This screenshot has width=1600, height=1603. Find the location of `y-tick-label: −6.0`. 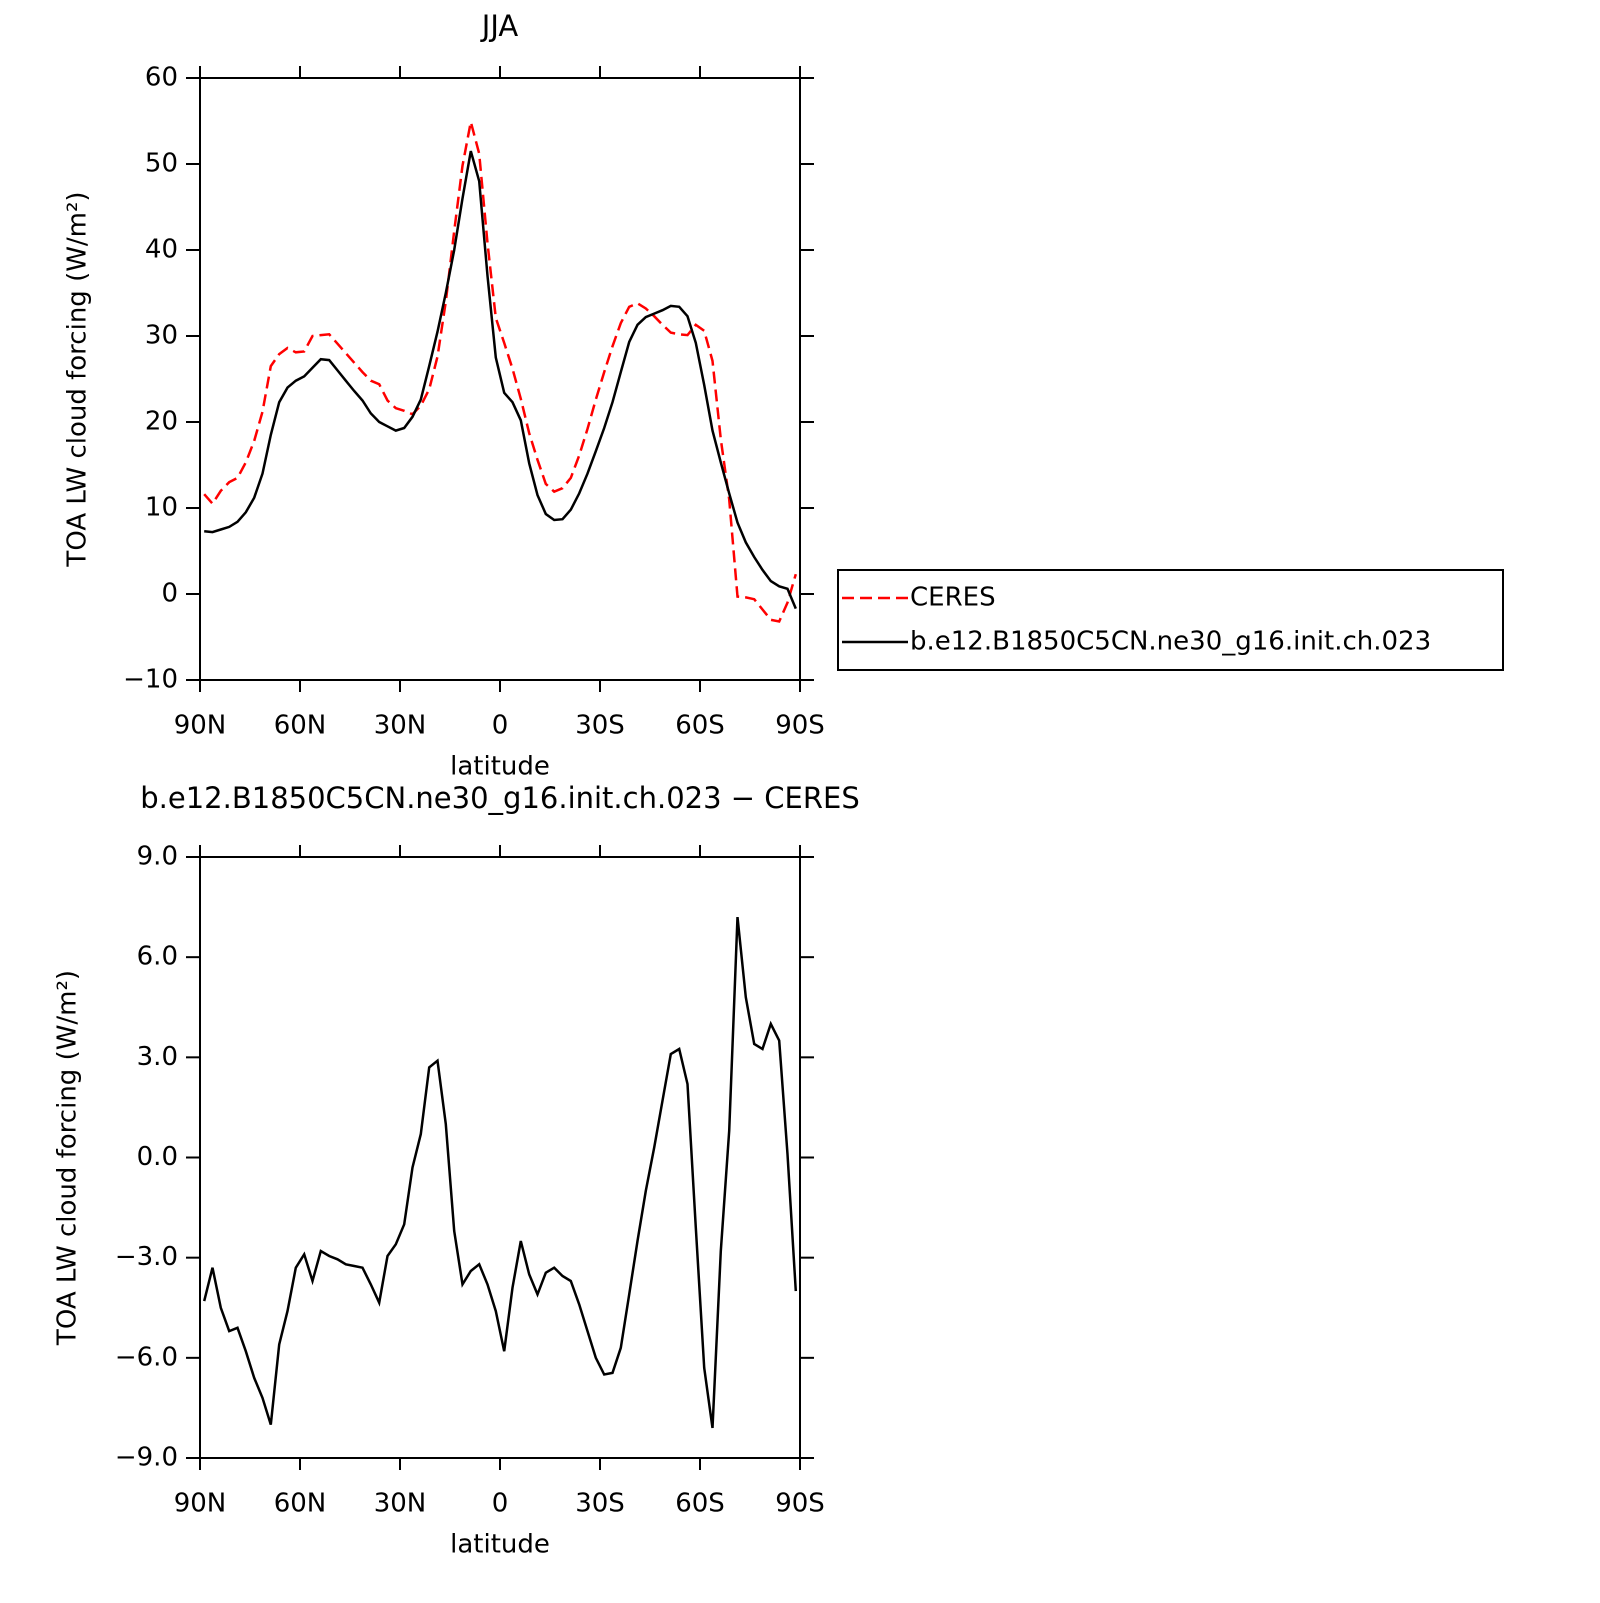

y-tick-label: −6.0 is located at coordinates (146, 1357).